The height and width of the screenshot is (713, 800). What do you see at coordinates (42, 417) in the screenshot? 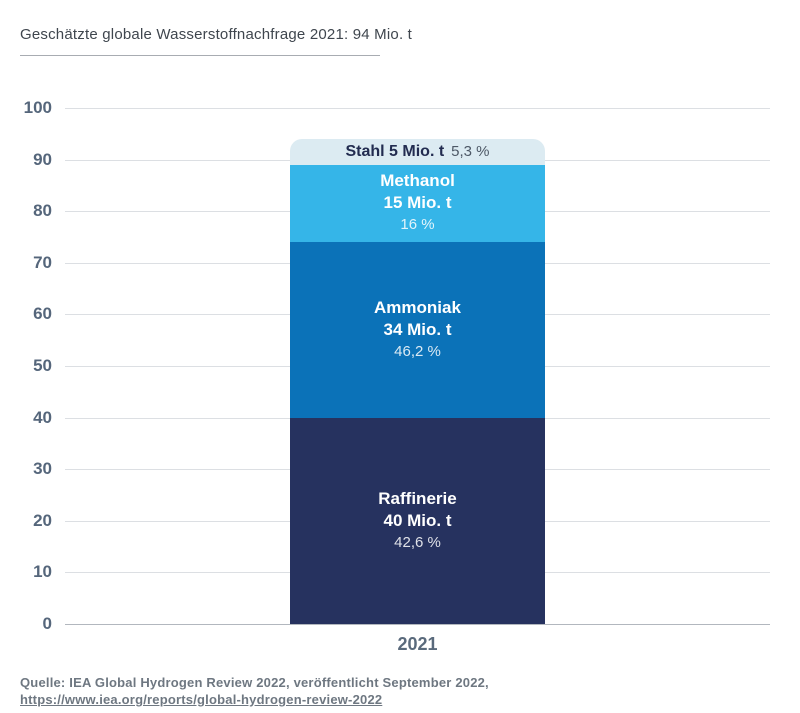
I see `y-tick-label: 40` at bounding box center [42, 417].